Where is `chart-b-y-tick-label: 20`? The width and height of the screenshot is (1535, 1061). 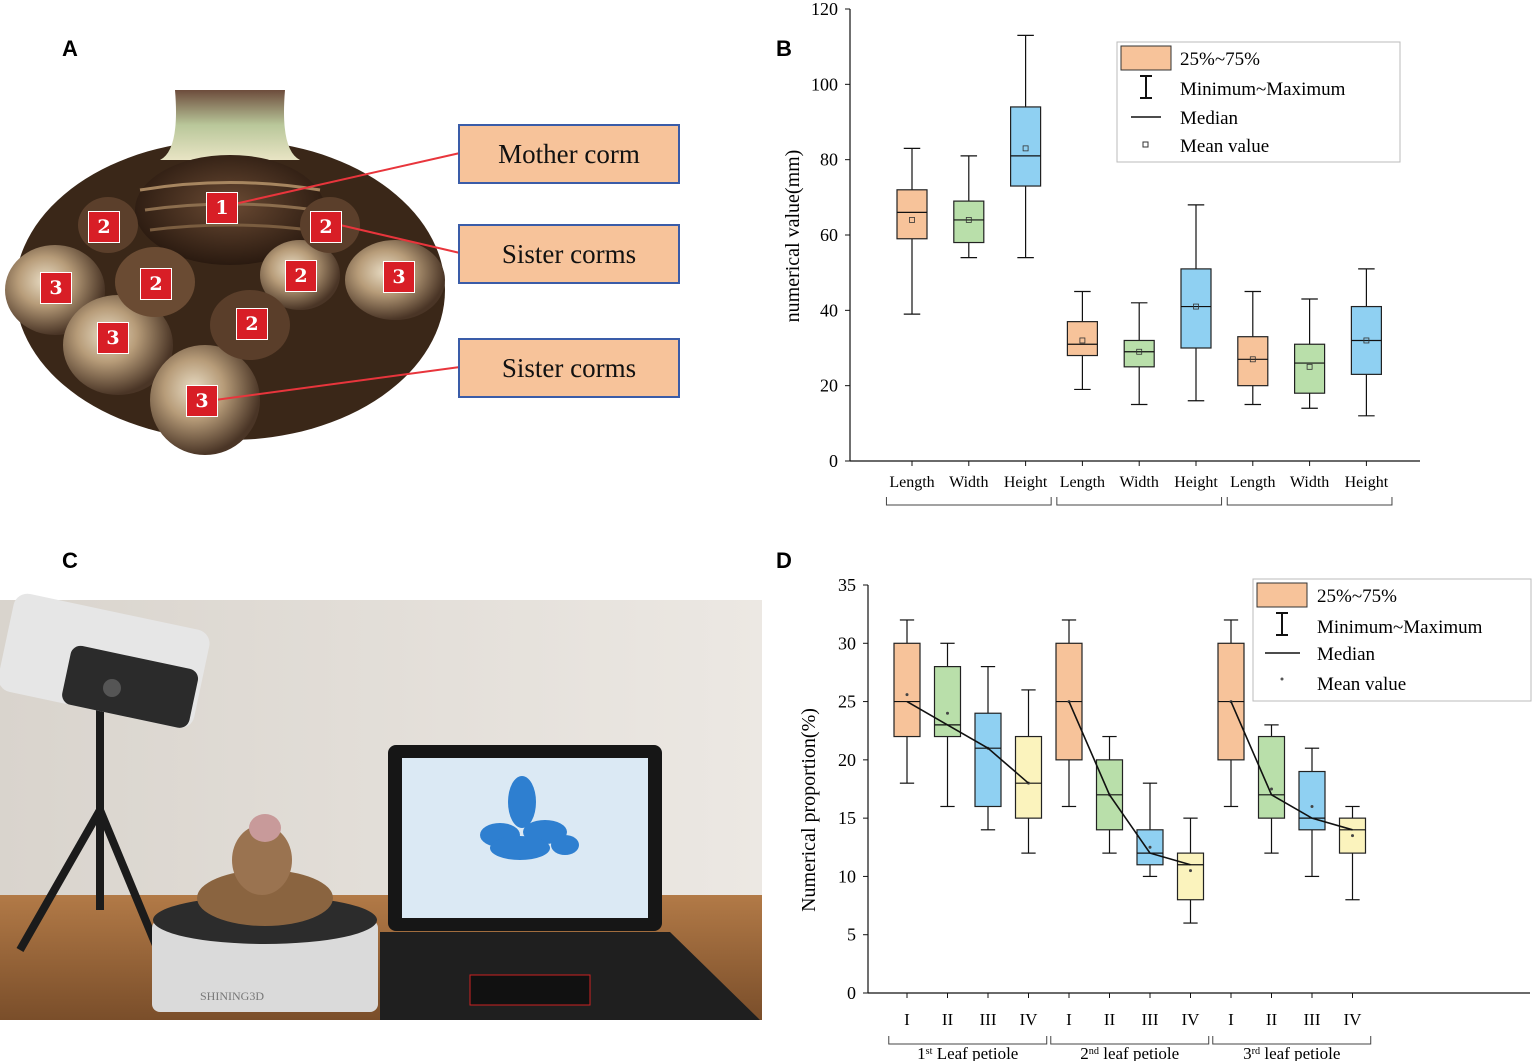 chart-b-y-tick-label: 20 is located at coordinates (829, 386).